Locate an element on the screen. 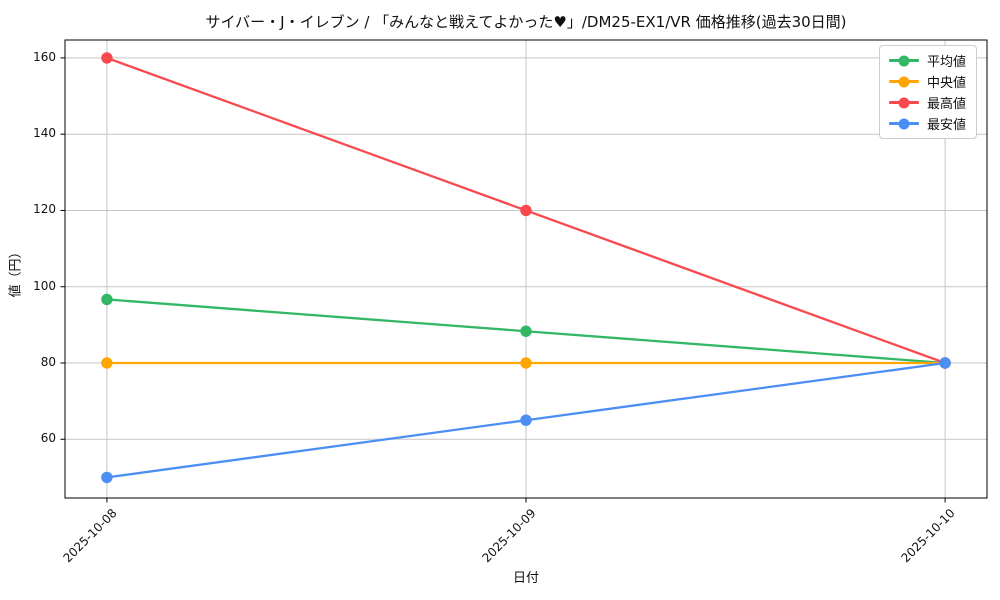 This screenshot has height=600, width=1000. legend-label-median: 中央値 is located at coordinates (946, 83).